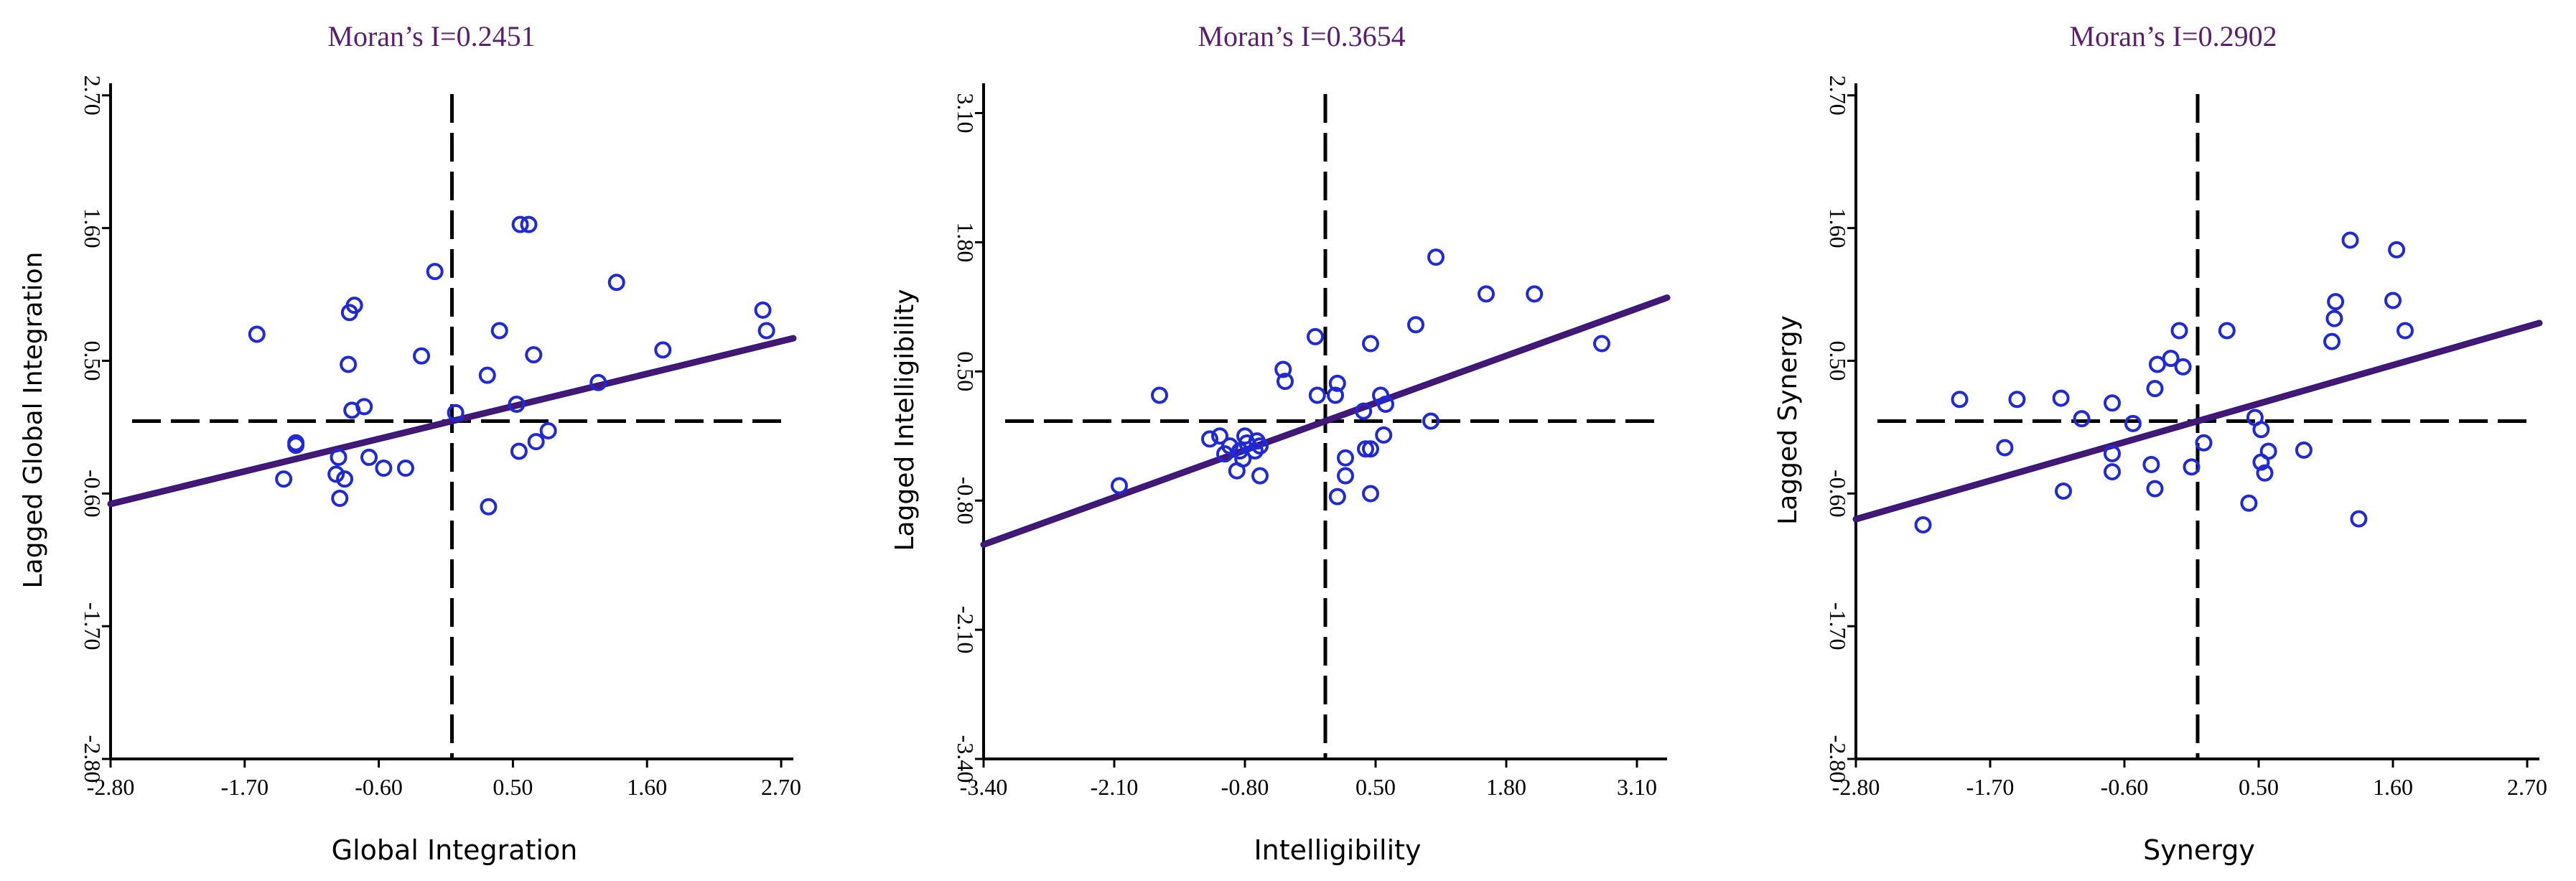  What do you see at coordinates (966, 114) in the screenshot?
I see `y-tick-label: 3.10` at bounding box center [966, 114].